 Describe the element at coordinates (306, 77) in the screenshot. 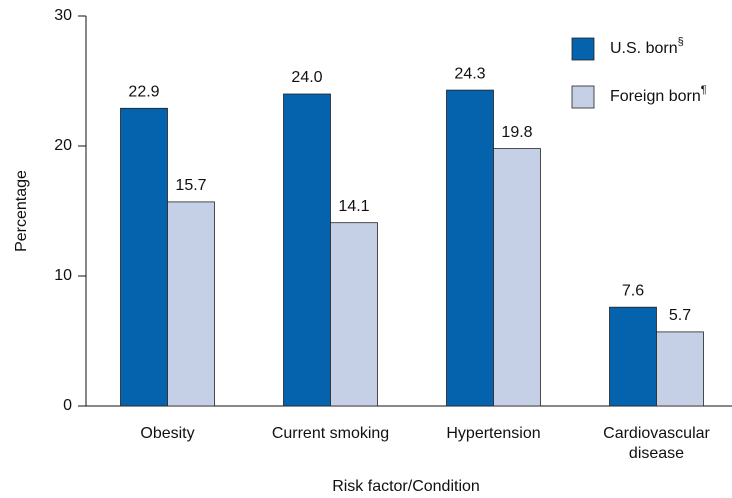

I see `value-label: 24.0` at that location.